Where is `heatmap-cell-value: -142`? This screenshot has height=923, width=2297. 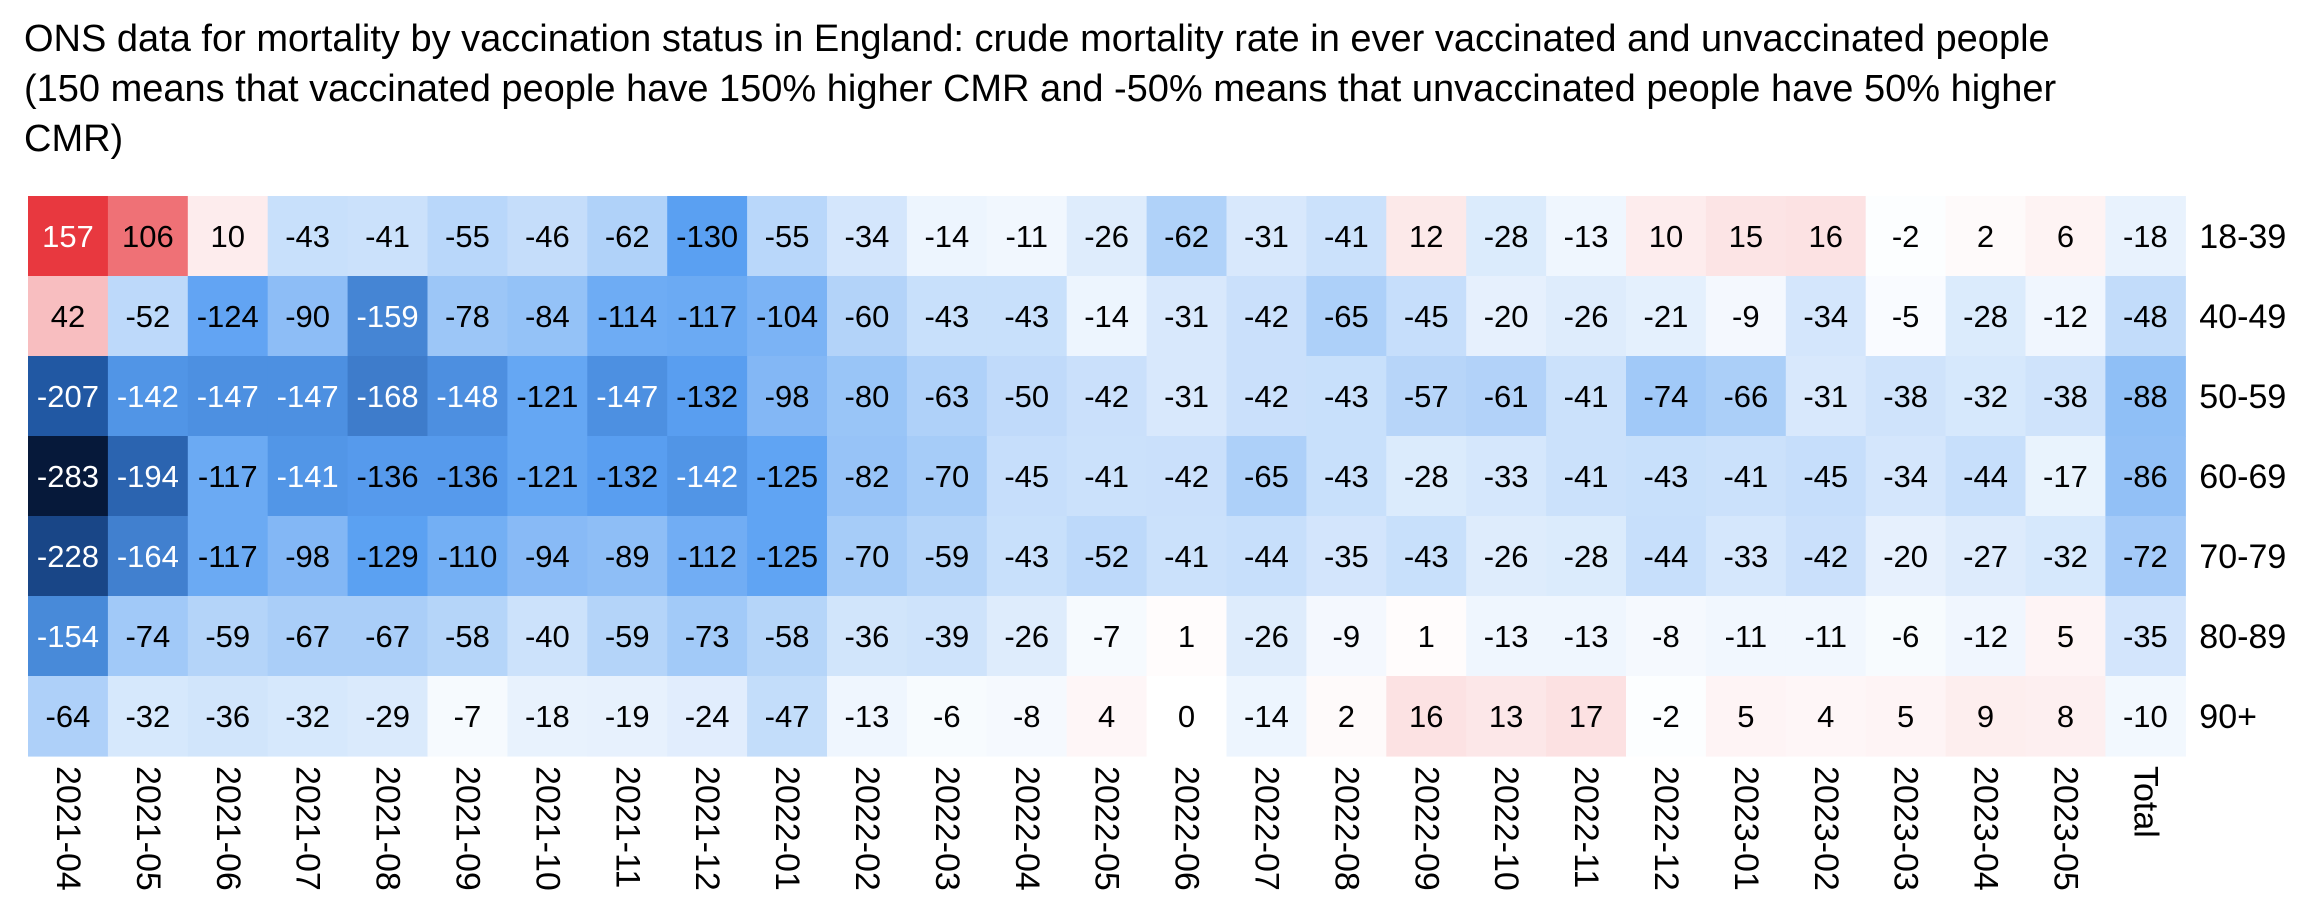
heatmap-cell-value: -142 is located at coordinates (148, 396).